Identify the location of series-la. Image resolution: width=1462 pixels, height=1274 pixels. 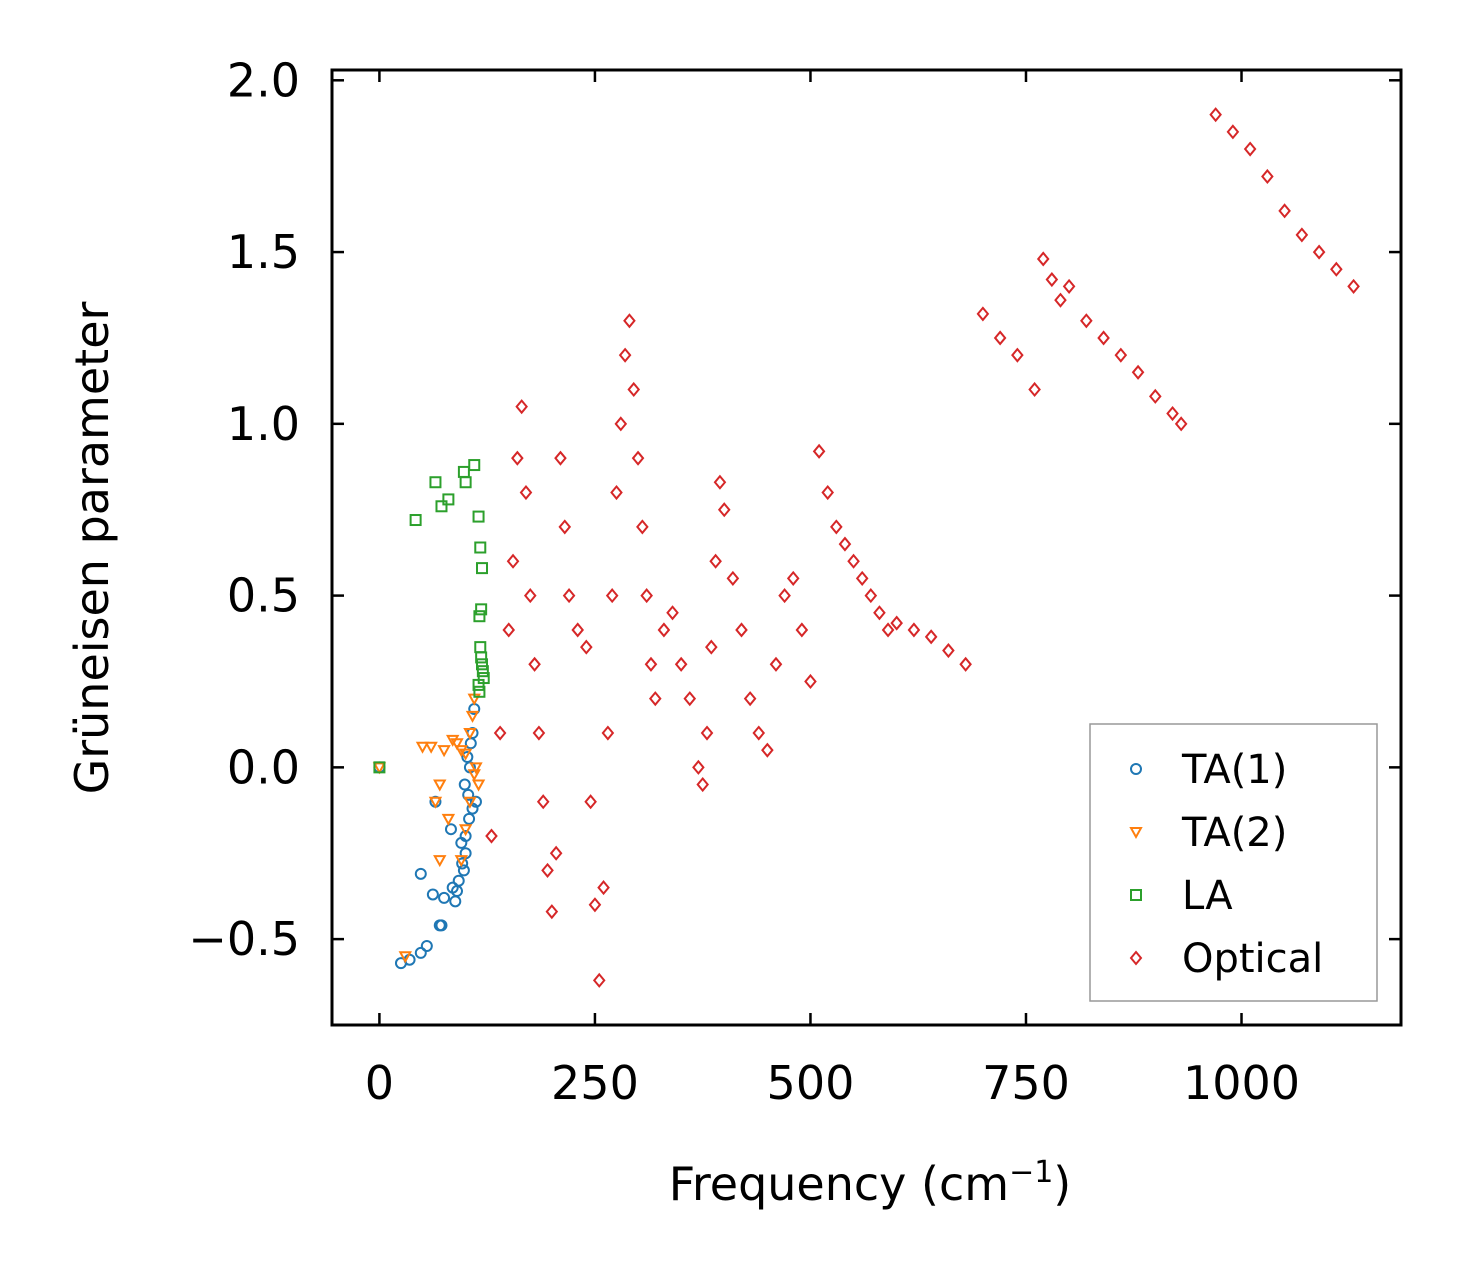
(431, 616).